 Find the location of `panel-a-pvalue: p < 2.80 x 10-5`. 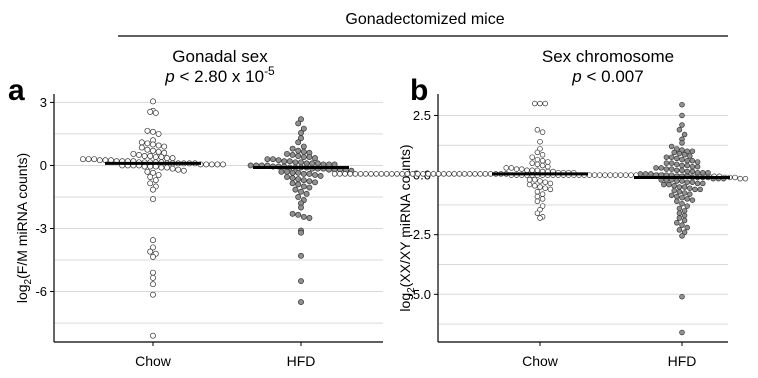

panel-a-pvalue: p < 2.80 x 10-5 is located at coordinates (219, 75).